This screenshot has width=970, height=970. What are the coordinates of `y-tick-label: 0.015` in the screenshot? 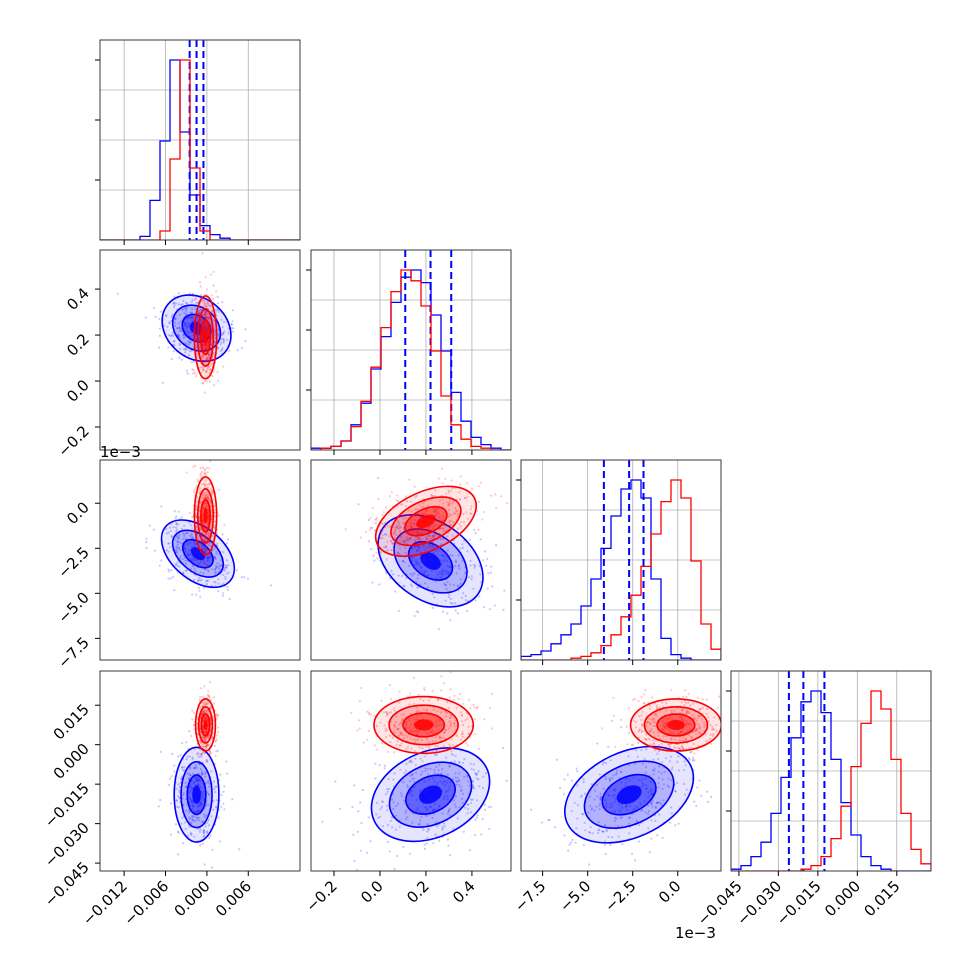 It's located at (71, 721).